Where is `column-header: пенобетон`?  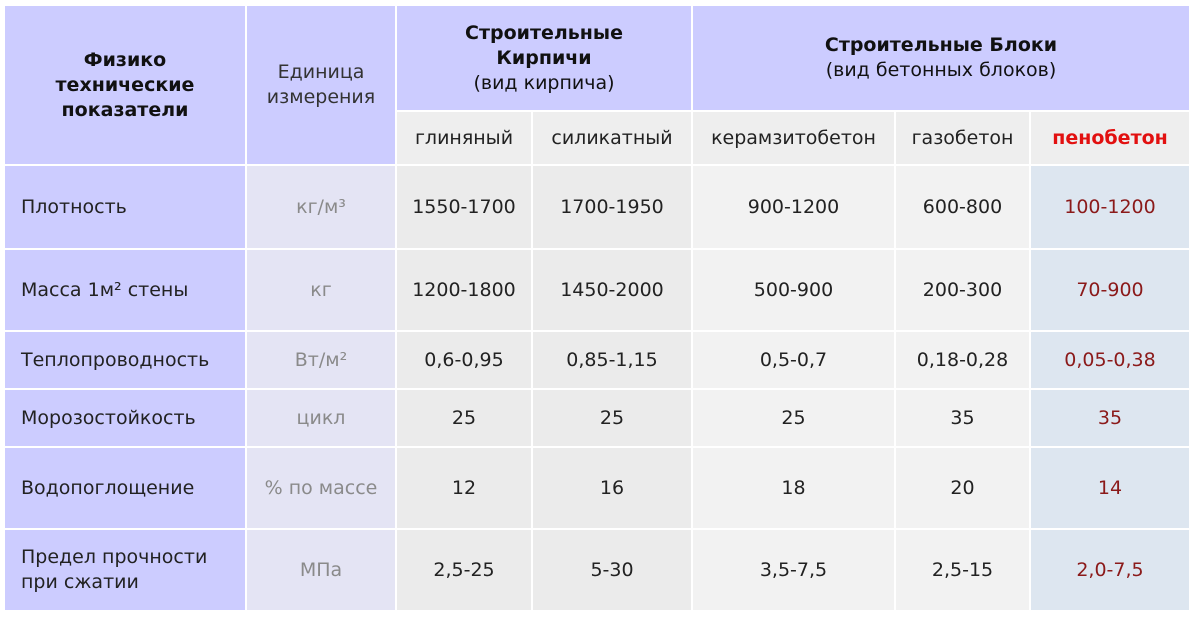 column-header: пенобетон is located at coordinates (1110, 138).